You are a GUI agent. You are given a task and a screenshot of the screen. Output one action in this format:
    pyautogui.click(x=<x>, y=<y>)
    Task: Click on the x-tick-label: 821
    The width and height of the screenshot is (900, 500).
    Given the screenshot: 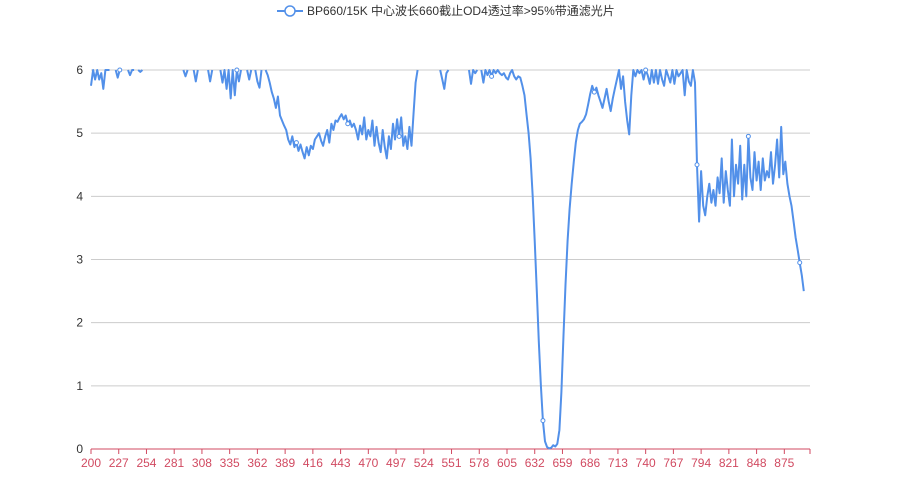 What is the action you would take?
    pyautogui.click(x=729, y=463)
    